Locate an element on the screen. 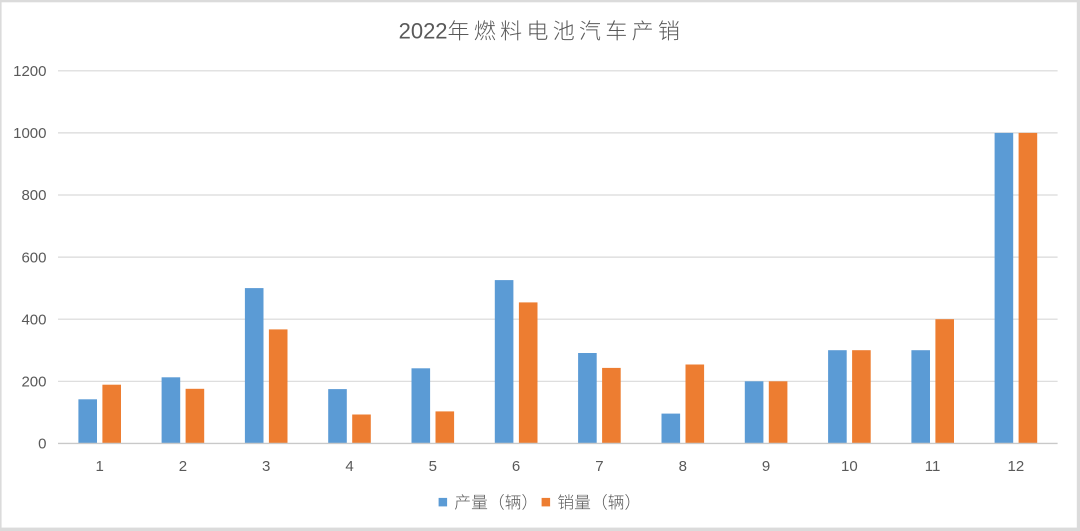 This screenshot has height=531, width=1080. svg-text: 2 is located at coordinates (183, 466).